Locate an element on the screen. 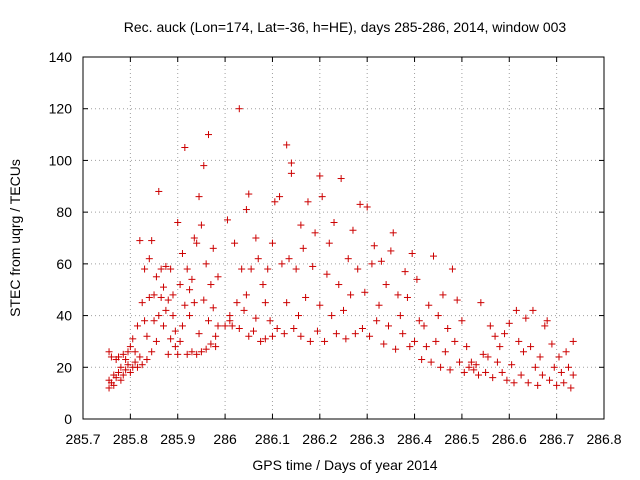 The height and width of the screenshot is (480, 640). y-tick-label: 120 is located at coordinates (61, 109).